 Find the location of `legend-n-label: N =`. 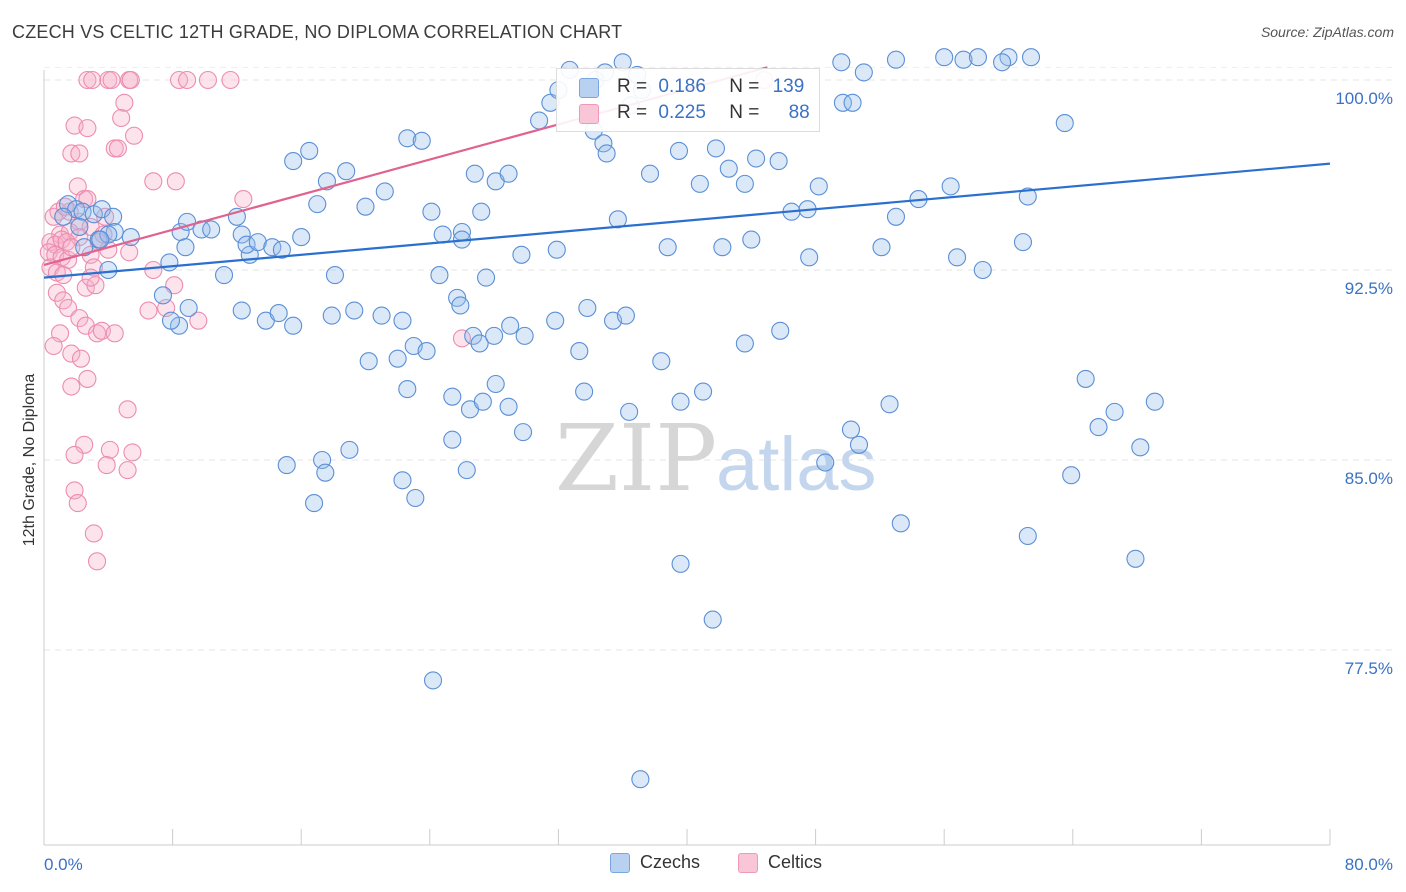

legend-n-label: N = is located at coordinates (744, 86).